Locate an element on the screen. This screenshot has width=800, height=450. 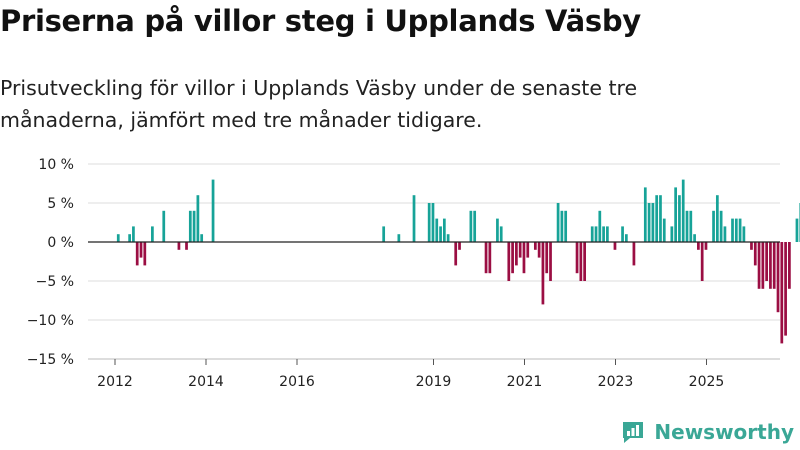
brand: Newsworthy is located at coordinates (707, 432).